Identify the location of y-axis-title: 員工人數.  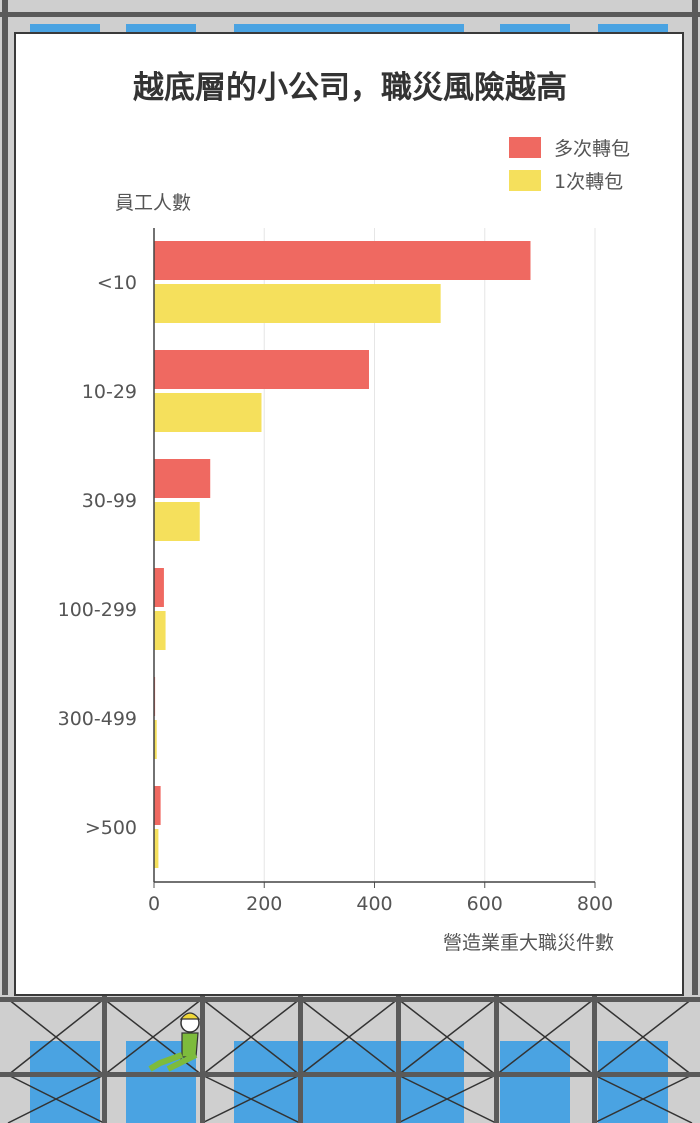
(153, 203).